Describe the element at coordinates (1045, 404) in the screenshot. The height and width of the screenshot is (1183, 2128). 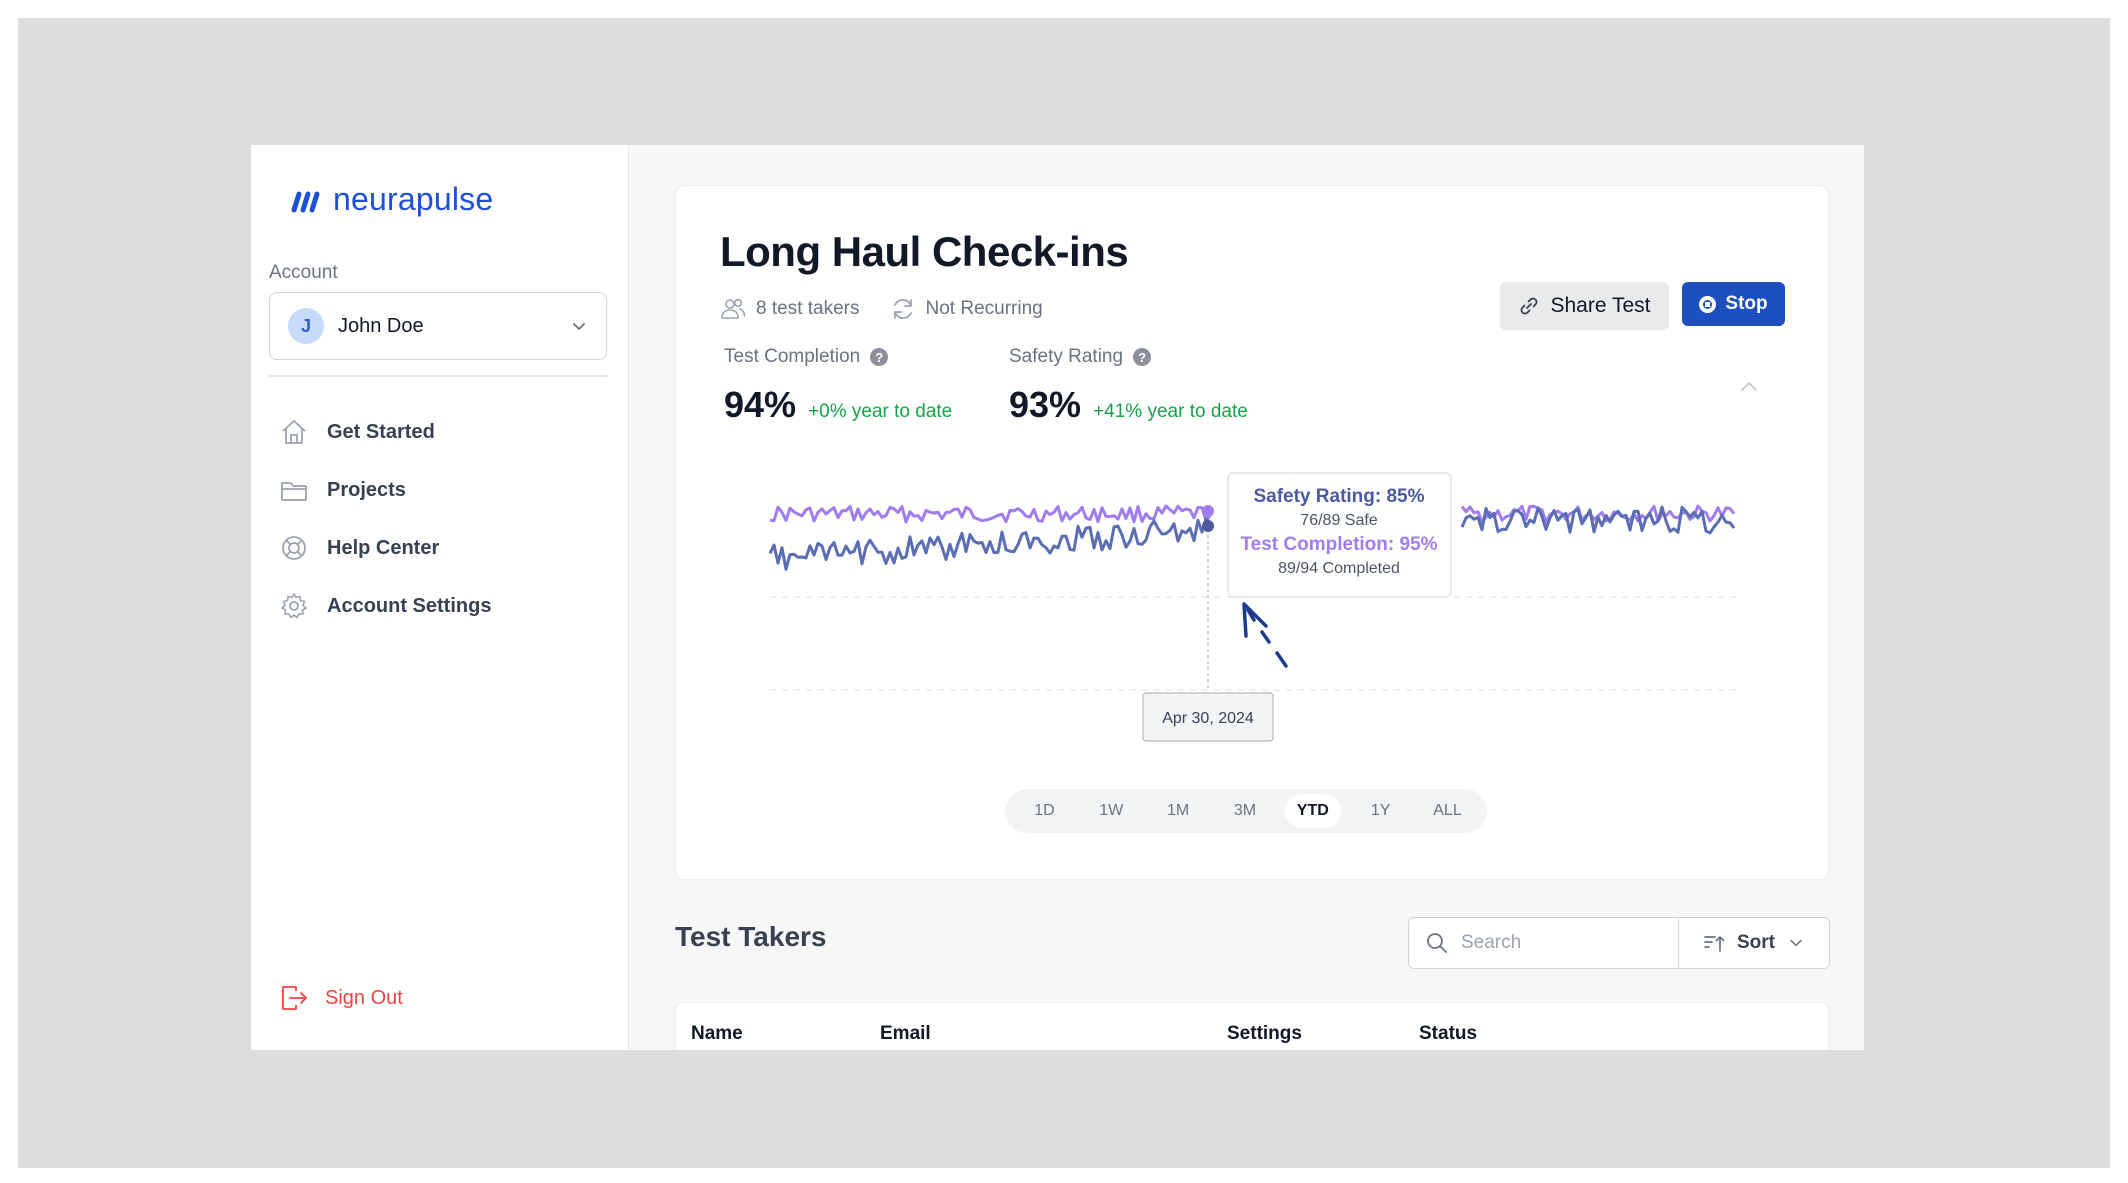
I see `stat-value: 93%` at that location.